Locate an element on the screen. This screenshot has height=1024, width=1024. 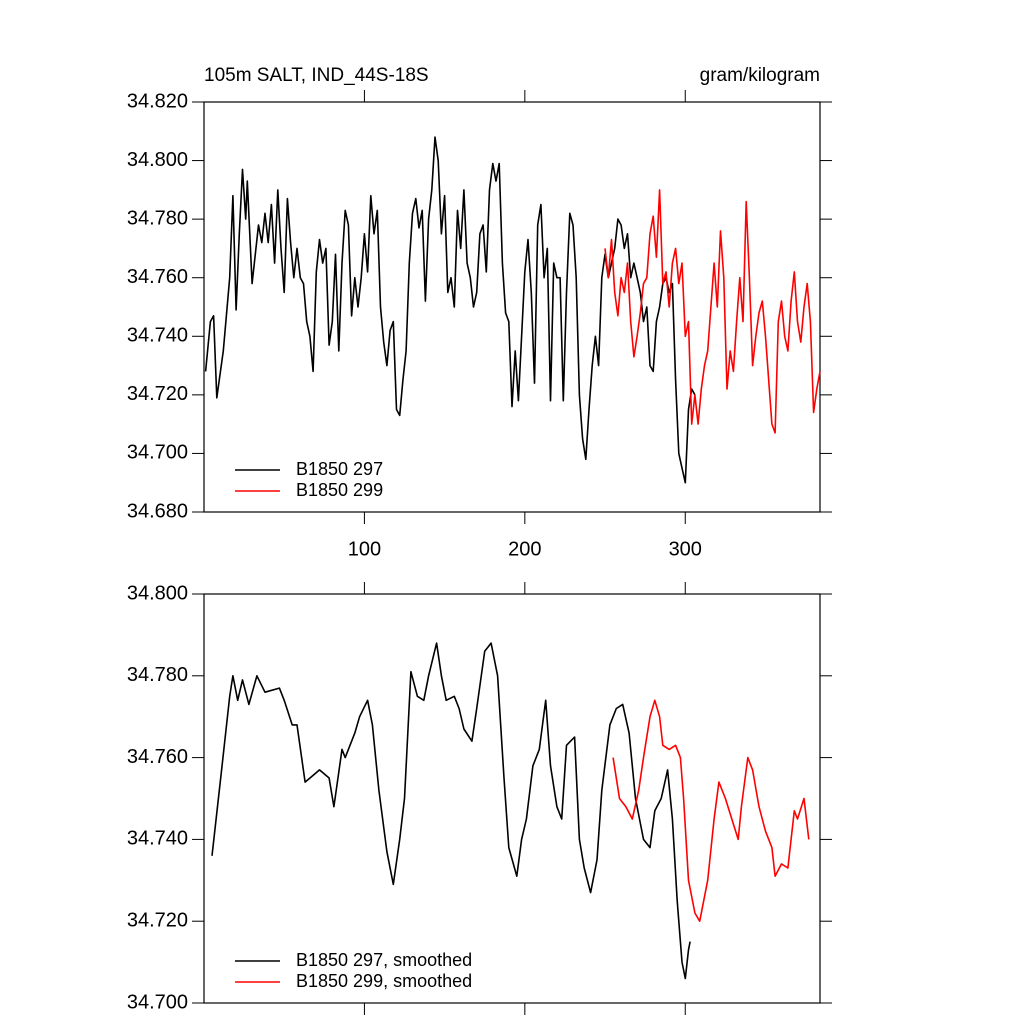
x-tick-label: 200 is located at coordinates (524, 549).